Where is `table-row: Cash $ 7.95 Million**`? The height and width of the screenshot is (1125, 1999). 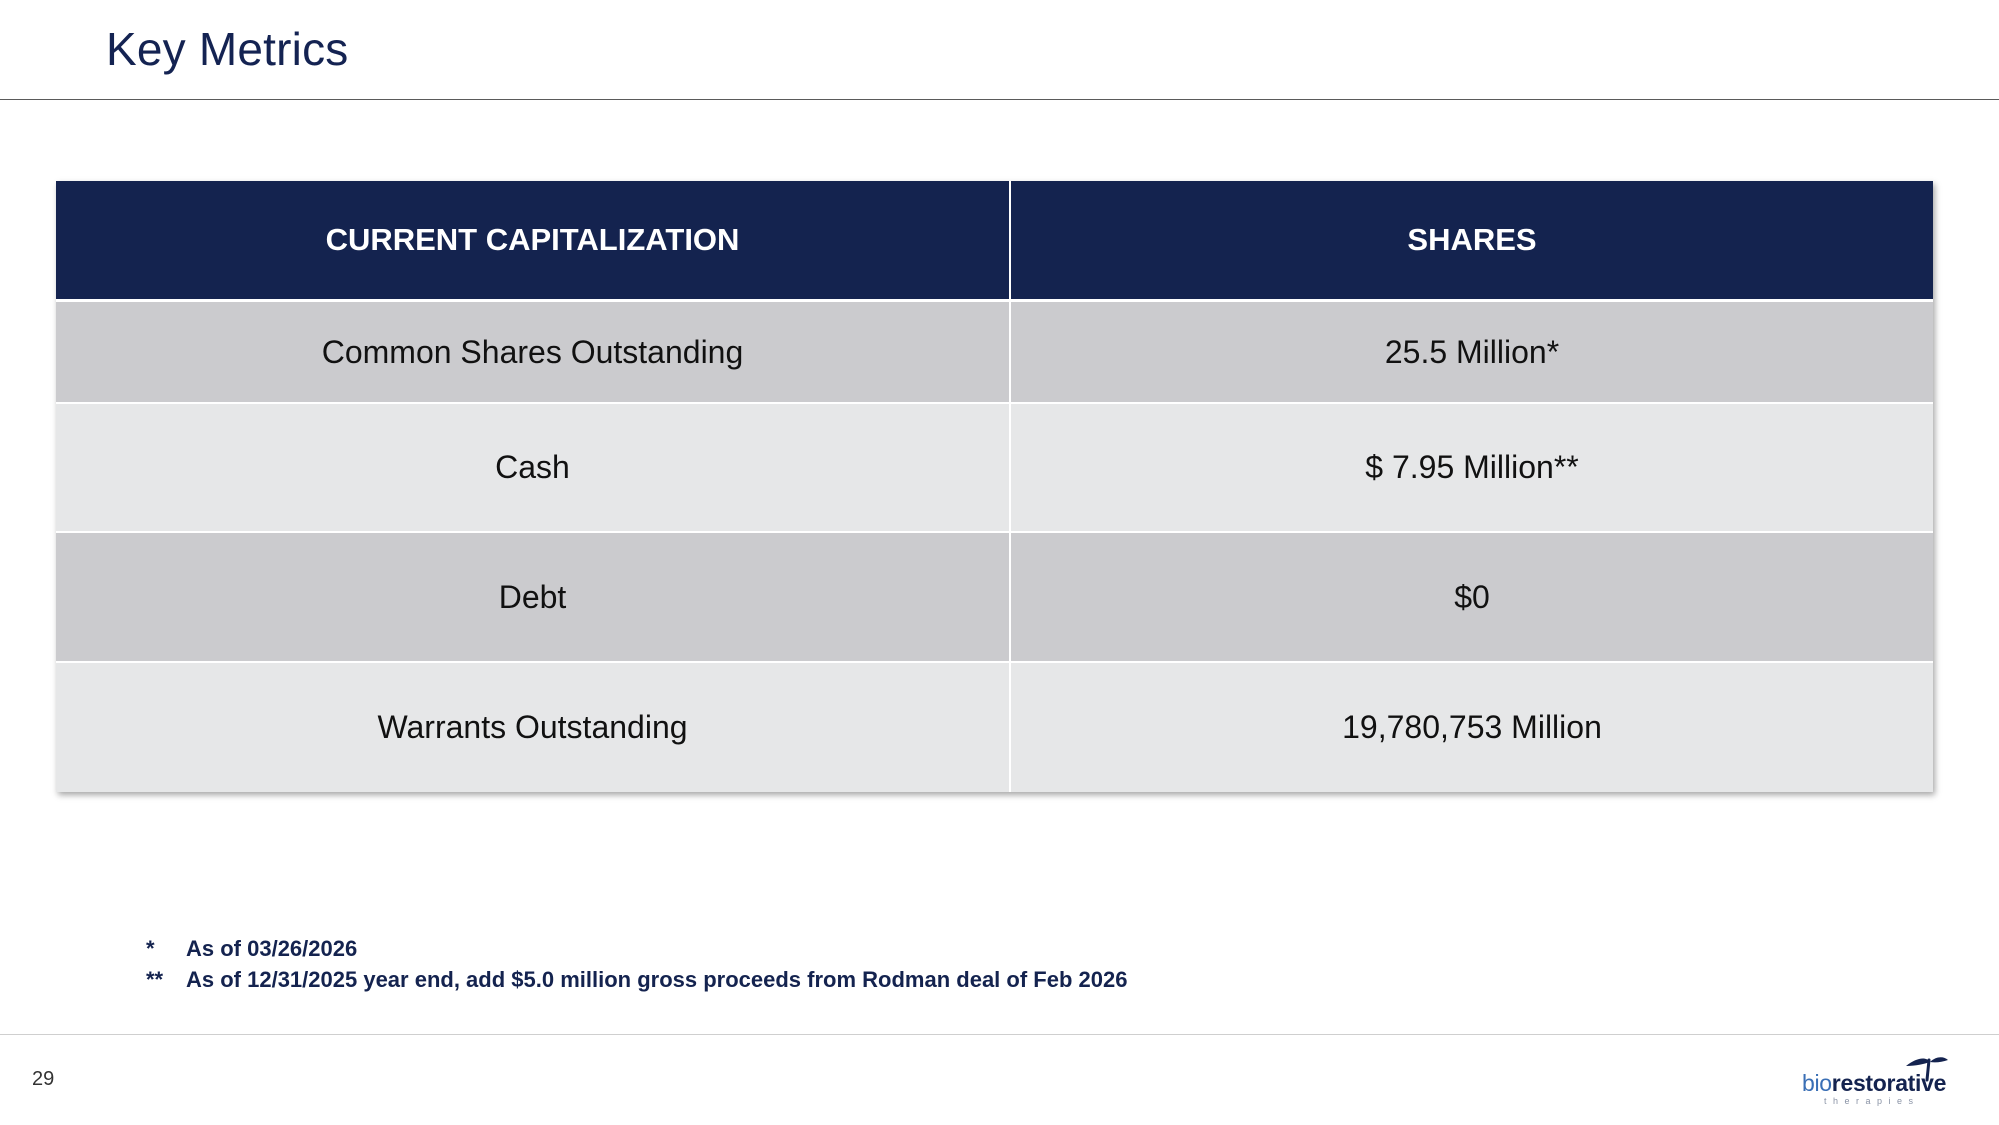
table-row: Cash $ 7.95 Million** is located at coordinates (994, 468).